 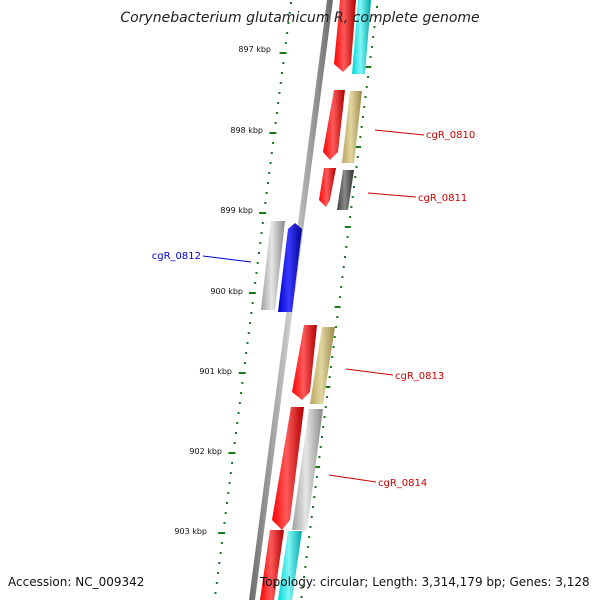 I want to click on ruler-label-899: 899 kbp, so click(x=236, y=210).